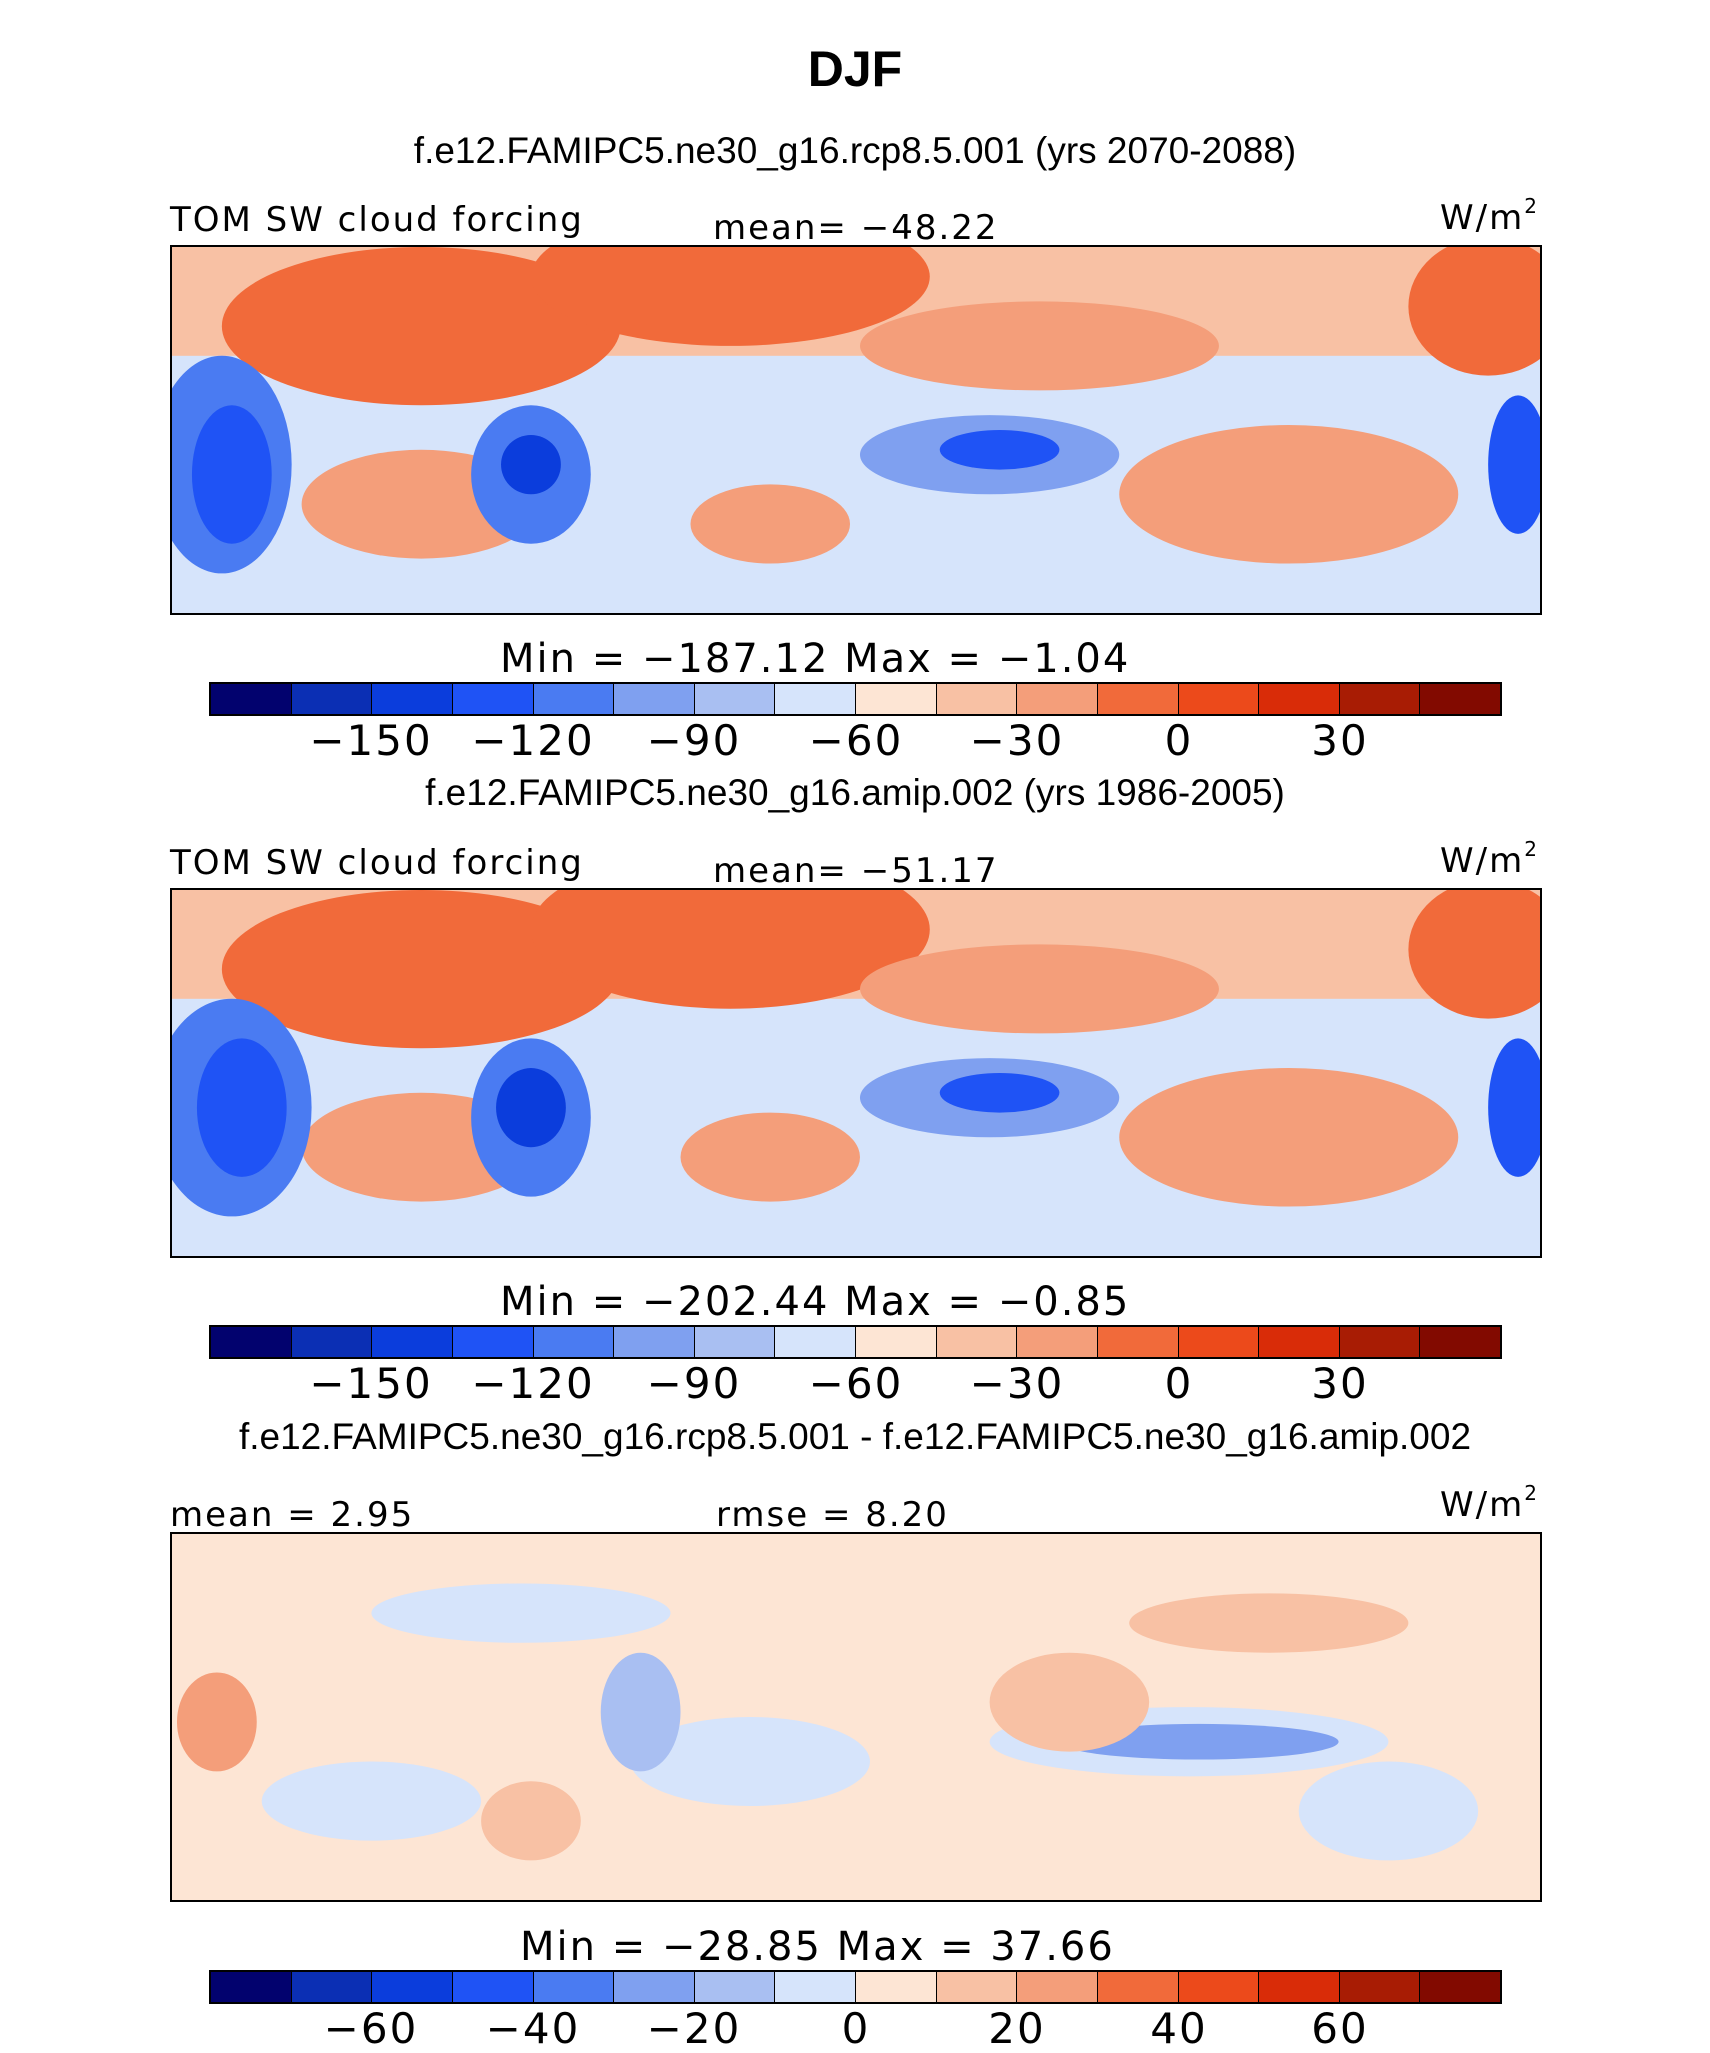  What do you see at coordinates (371, 2028) in the screenshot?
I see `panel3-tick: −60` at bounding box center [371, 2028].